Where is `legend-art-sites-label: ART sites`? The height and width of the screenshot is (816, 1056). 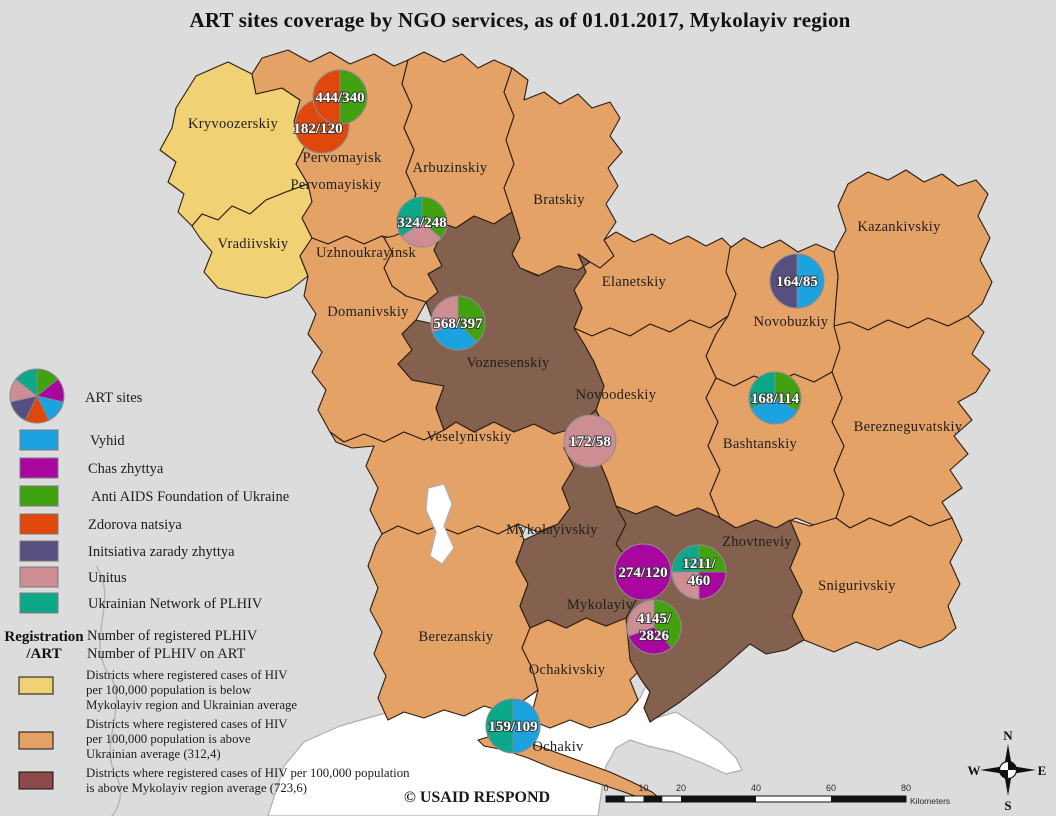
legend-art-sites-label: ART sites is located at coordinates (114, 398).